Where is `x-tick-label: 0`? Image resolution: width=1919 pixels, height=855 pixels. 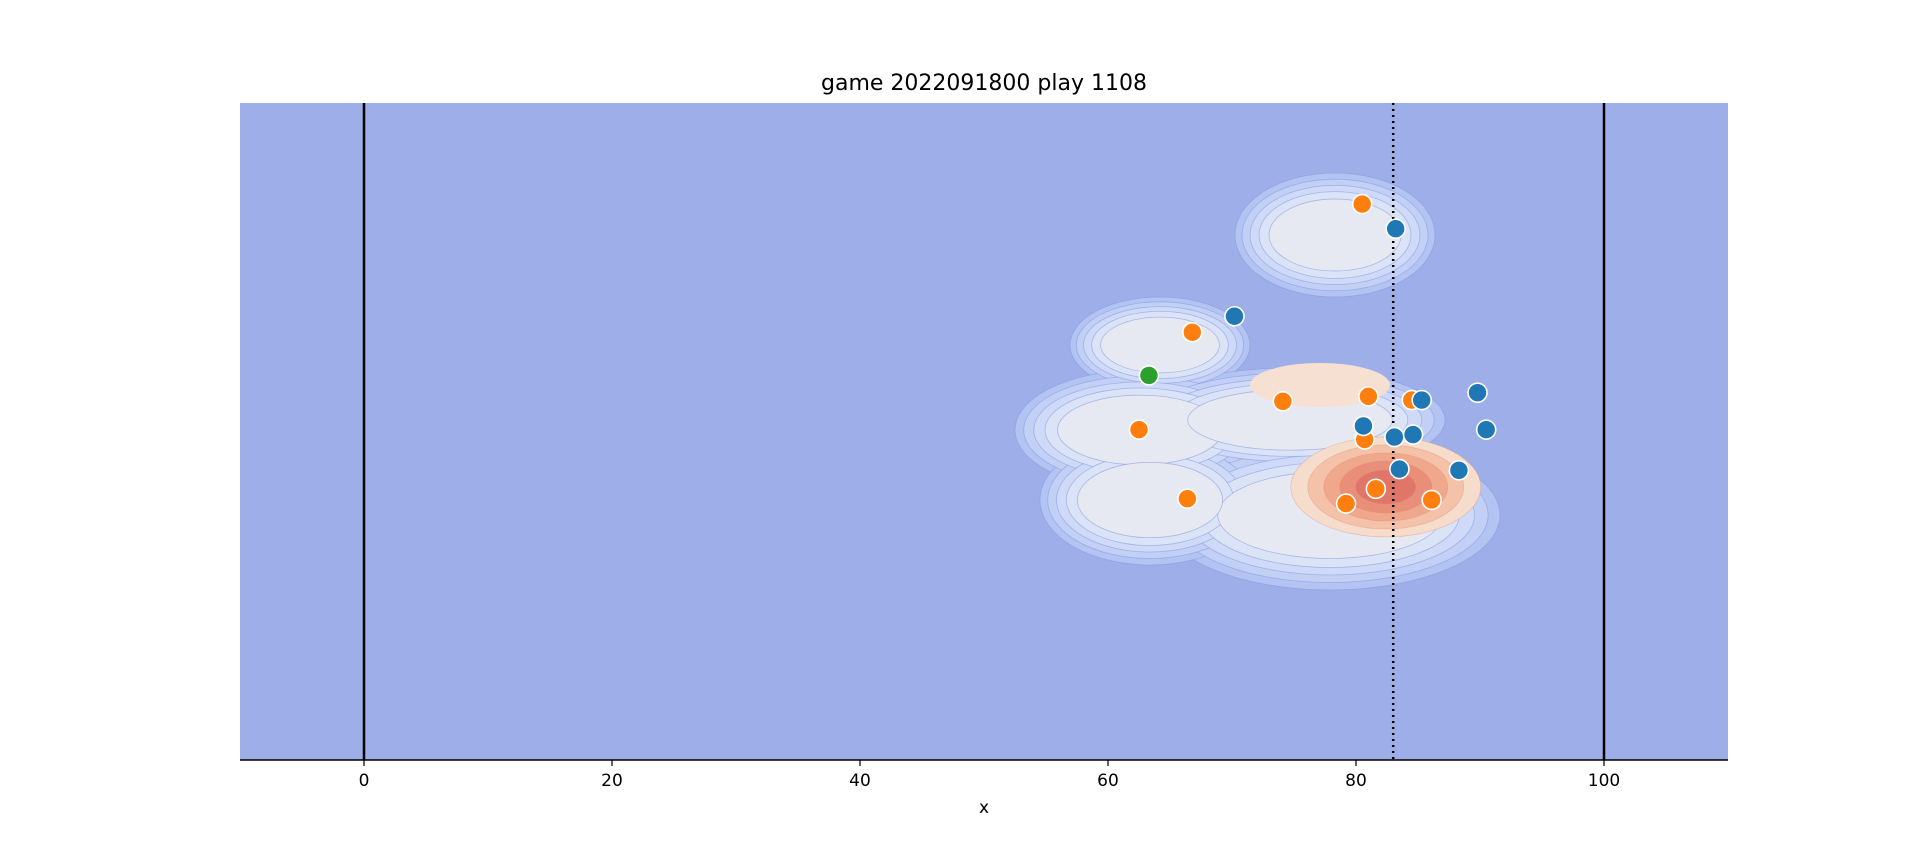
x-tick-label: 0 is located at coordinates (364, 781).